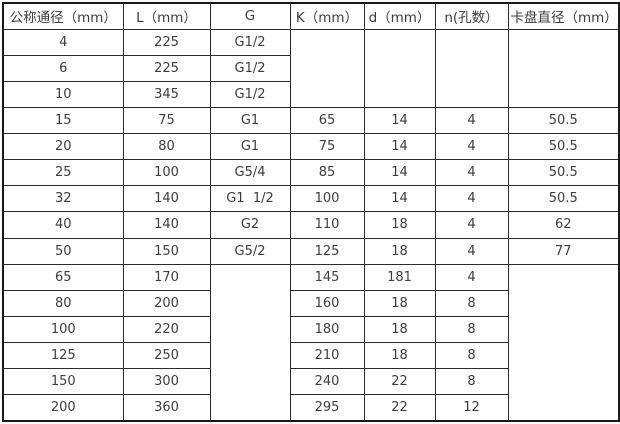 This screenshot has width=620, height=424. I want to click on table-cell: 20, so click(63, 146).